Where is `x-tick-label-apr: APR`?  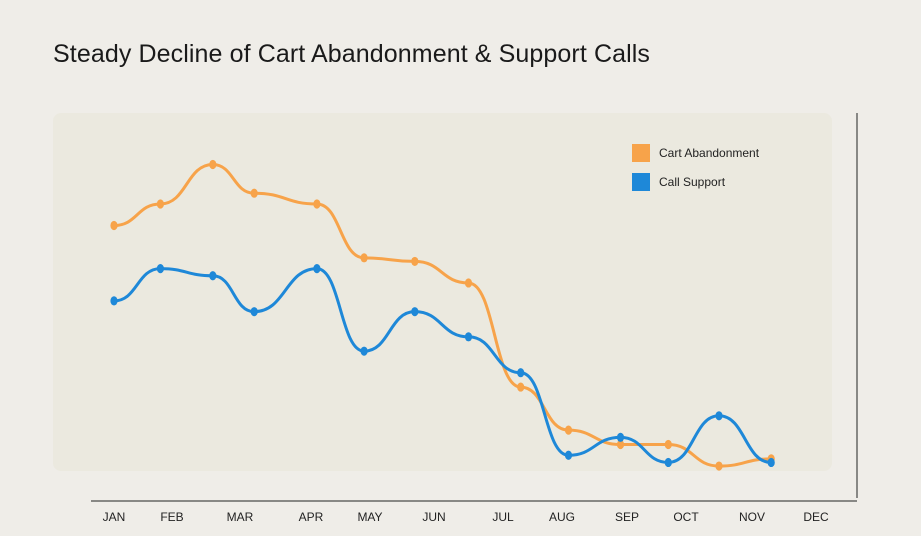
x-tick-label-apr: APR is located at coordinates (311, 517).